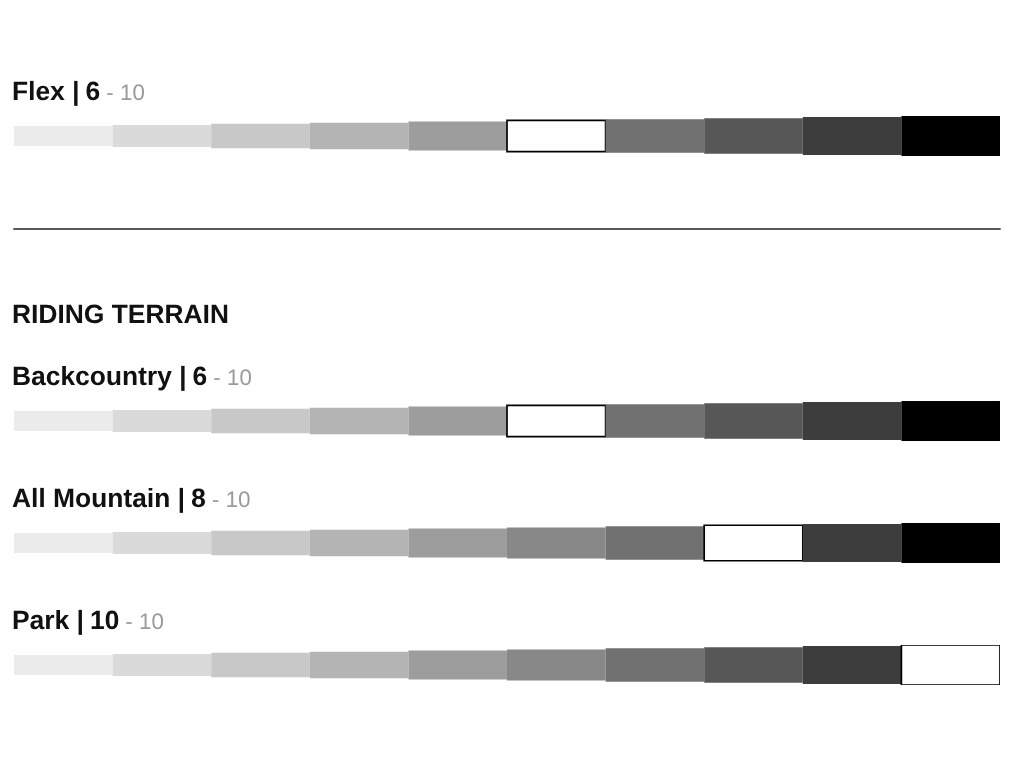 The width and height of the screenshot is (1024, 768). Describe the element at coordinates (105, 620) in the screenshot. I see `data-label: 10` at that location.